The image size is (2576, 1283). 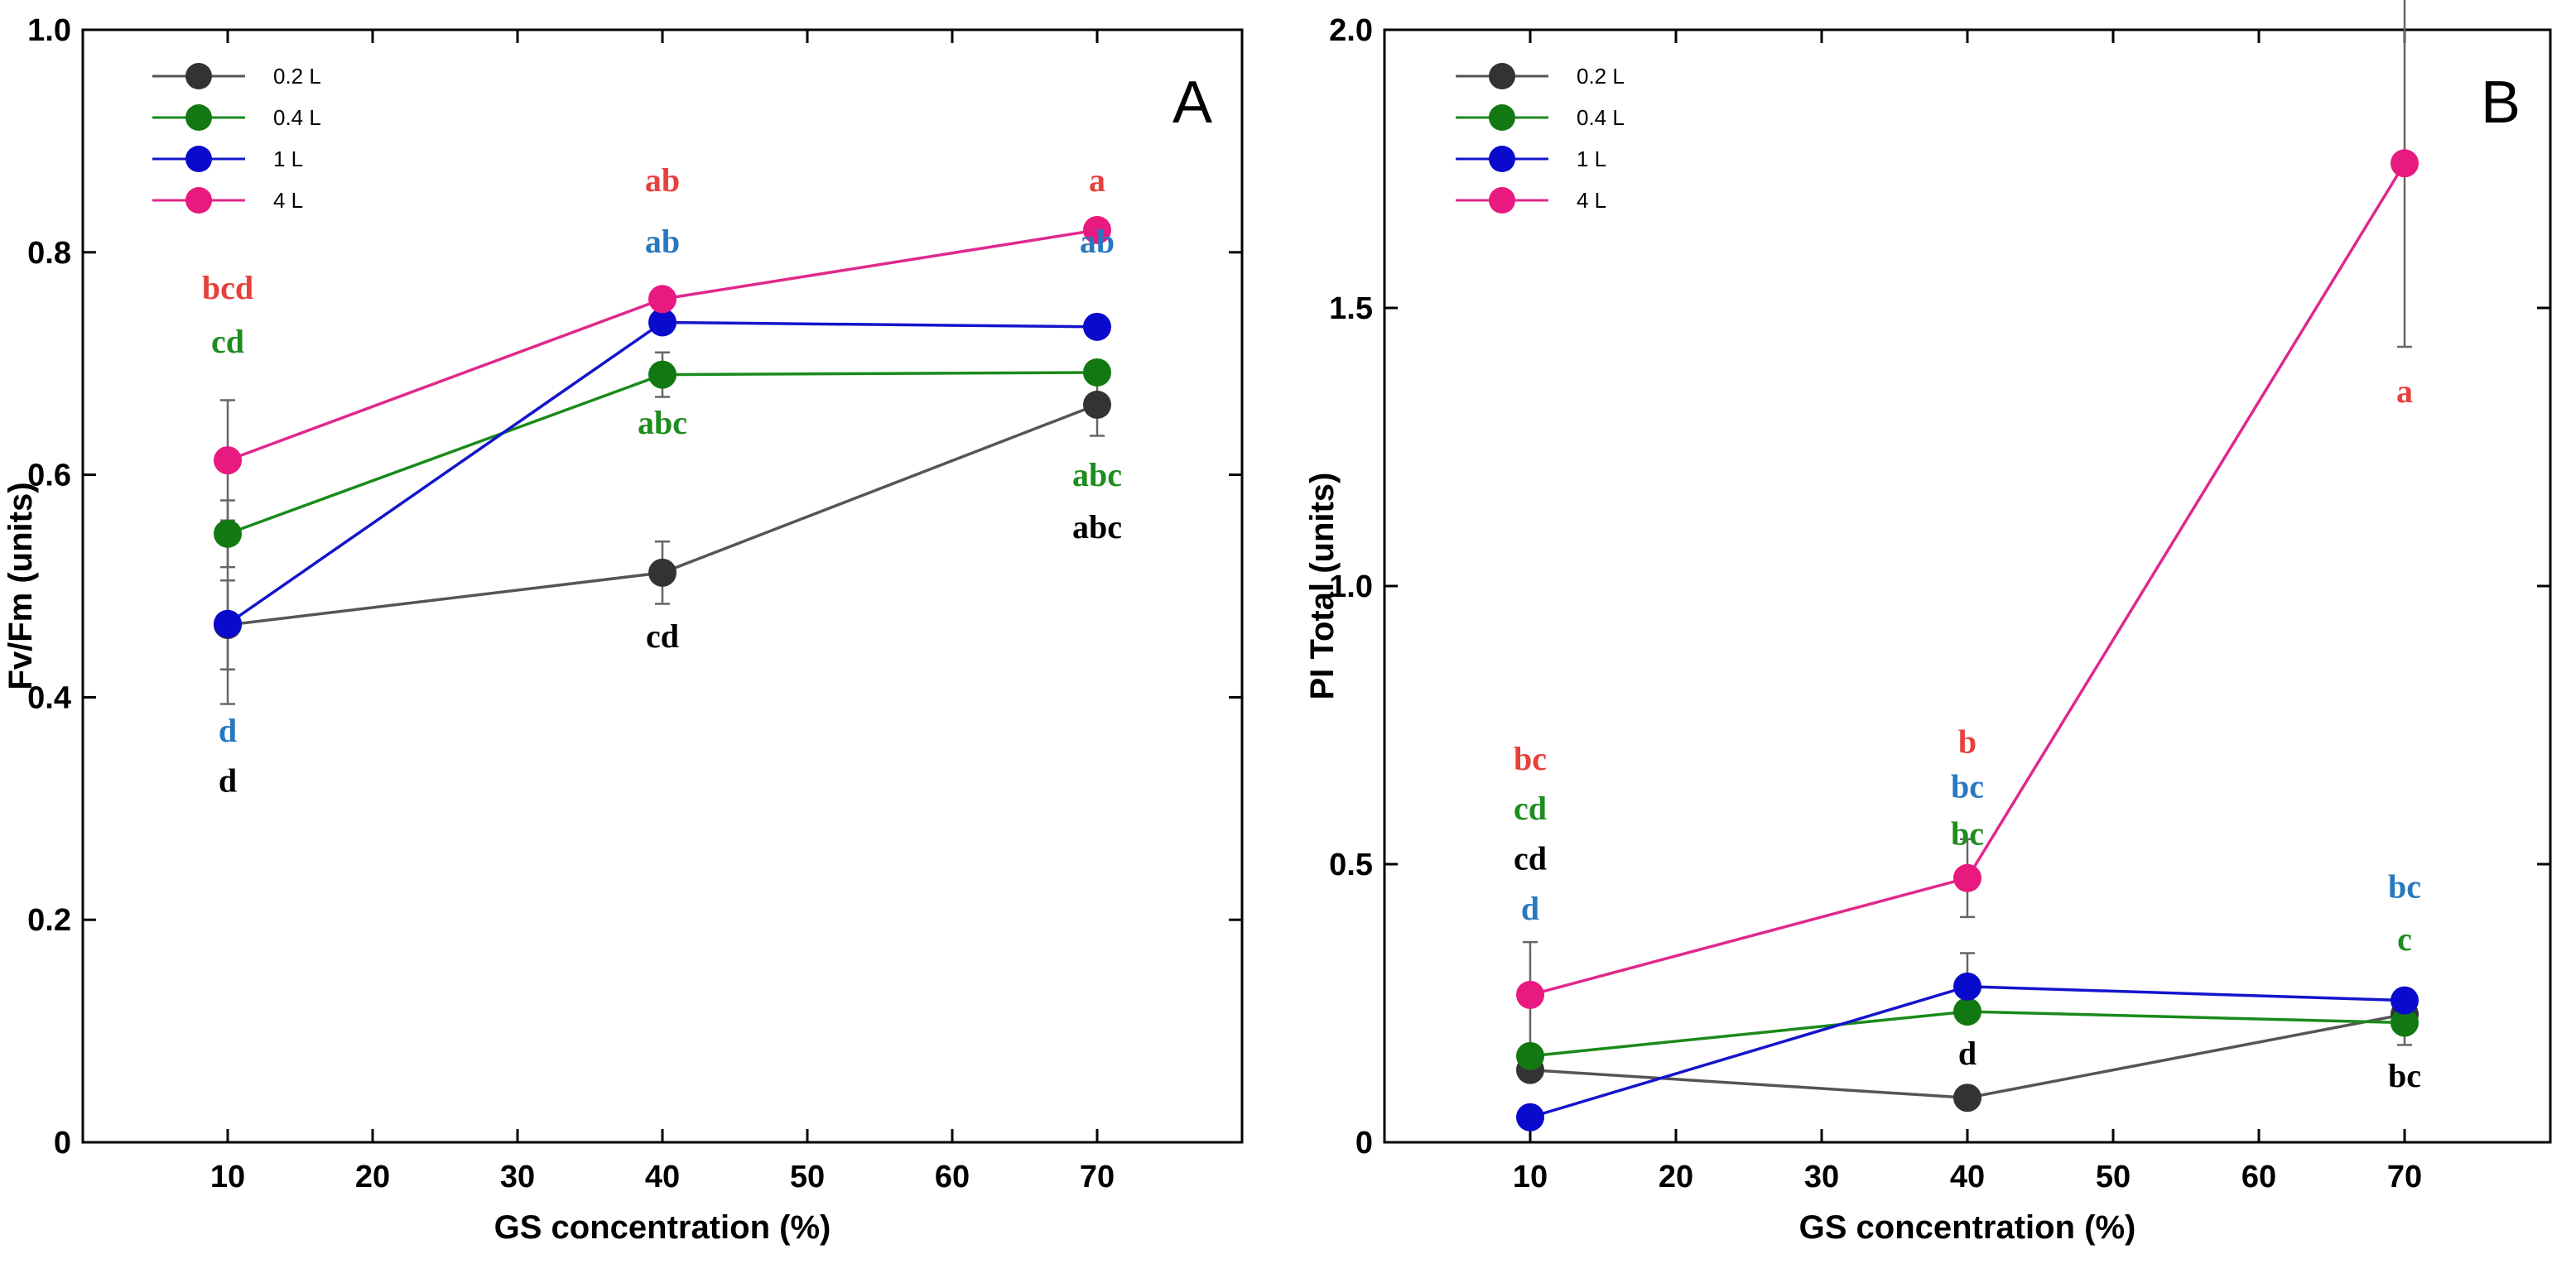 What do you see at coordinates (1192, 103) in the screenshot?
I see `panel-letter: A` at bounding box center [1192, 103].